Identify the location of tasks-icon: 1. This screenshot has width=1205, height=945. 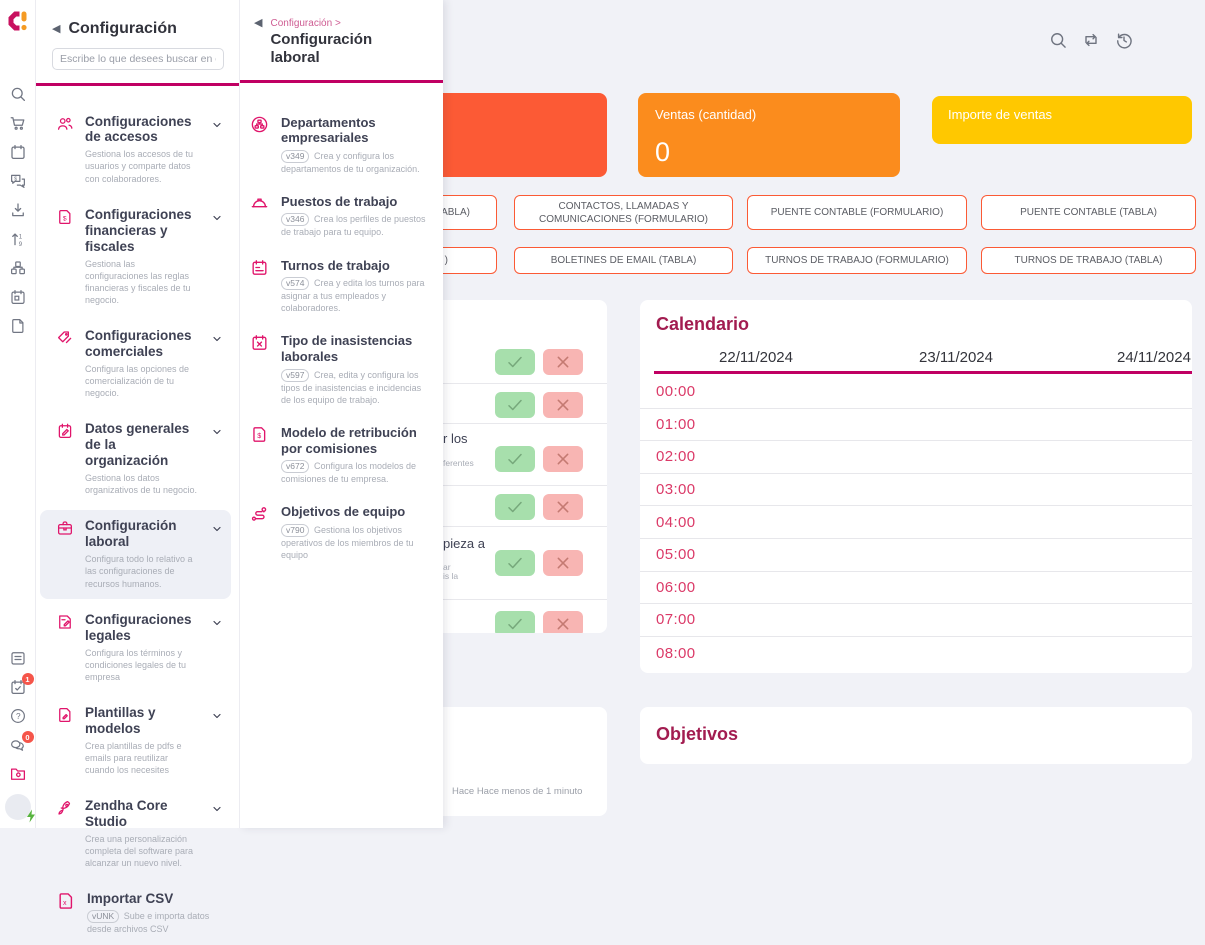
(21, 684).